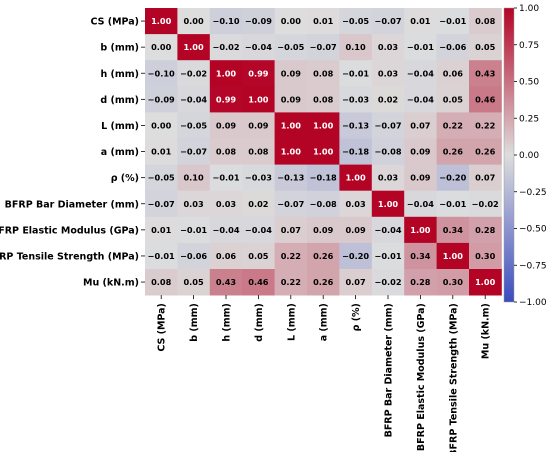  Describe the element at coordinates (290, 178) in the screenshot. I see `heatmap-cell-value: −0.13` at that location.